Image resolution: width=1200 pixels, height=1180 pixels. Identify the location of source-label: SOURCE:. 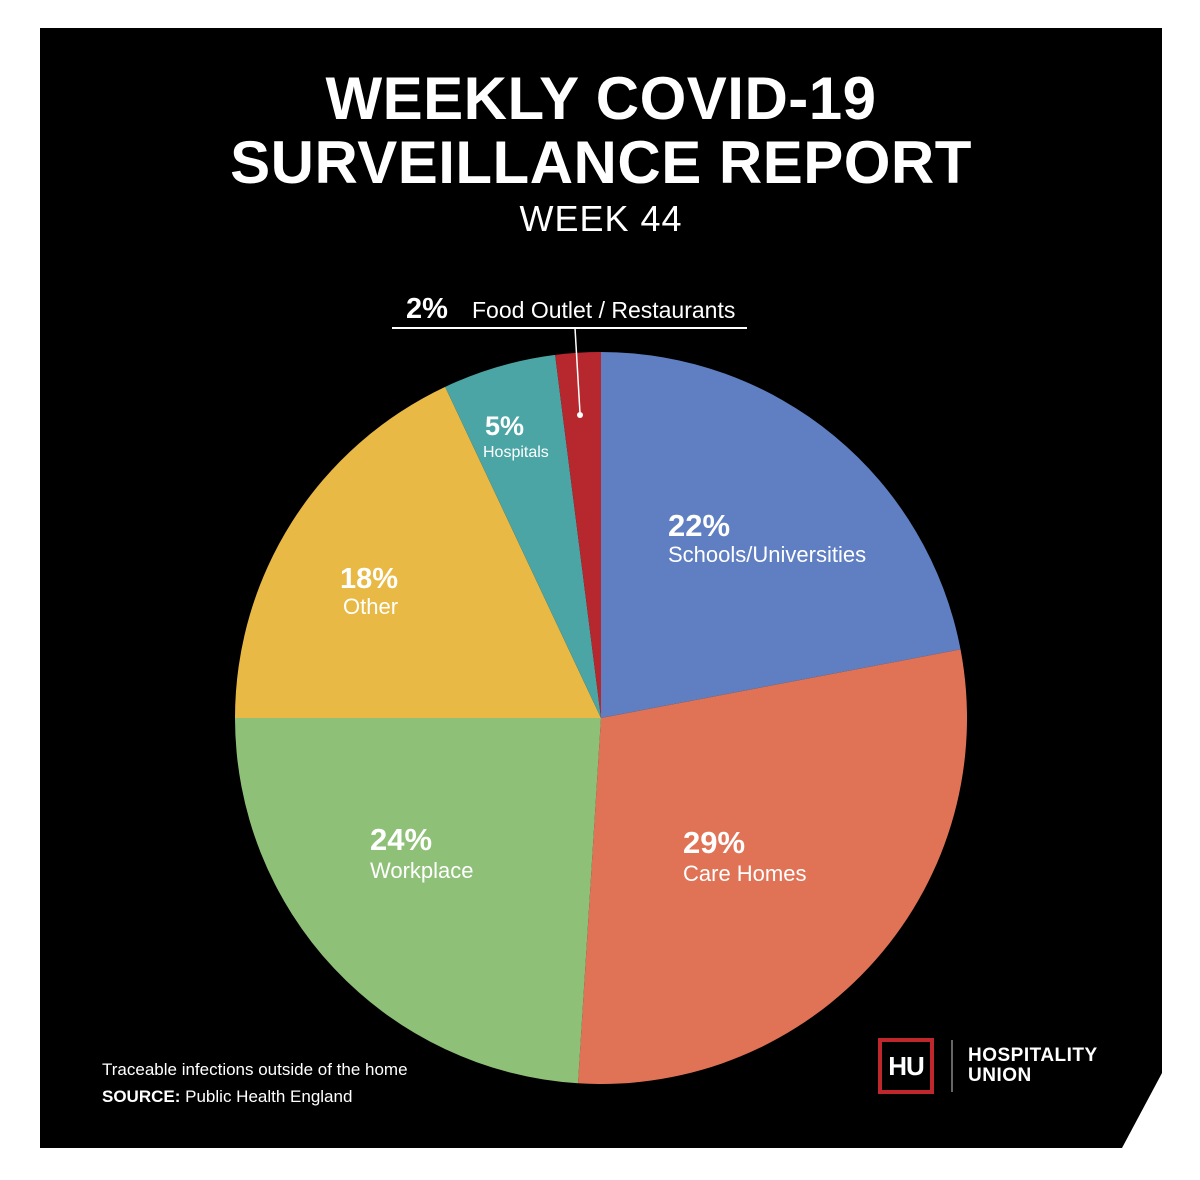
(141, 1096).